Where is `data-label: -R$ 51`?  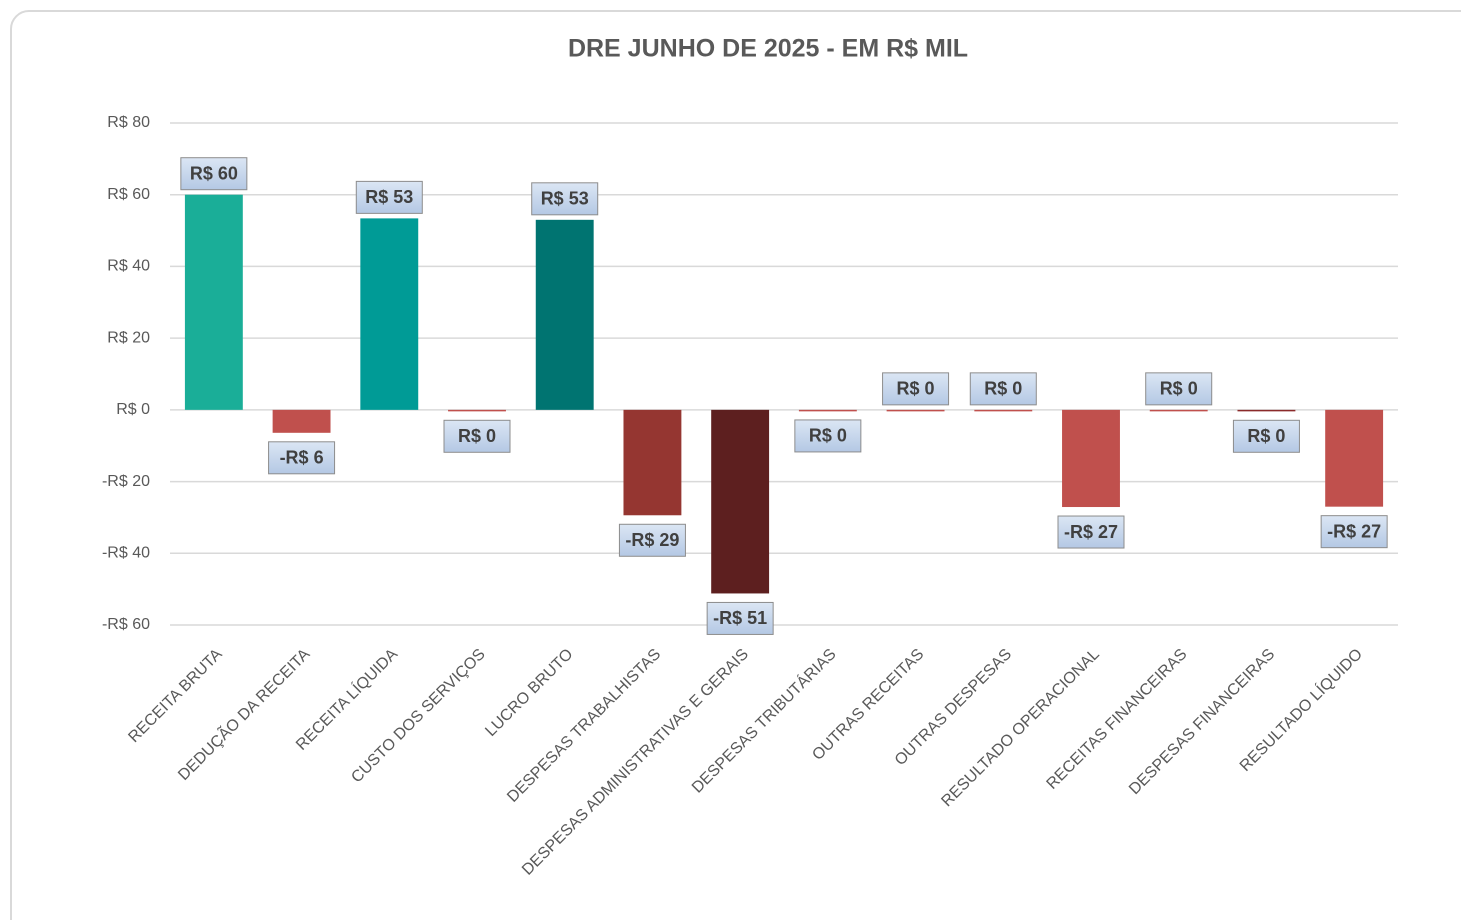
data-label: -R$ 51 is located at coordinates (740, 618).